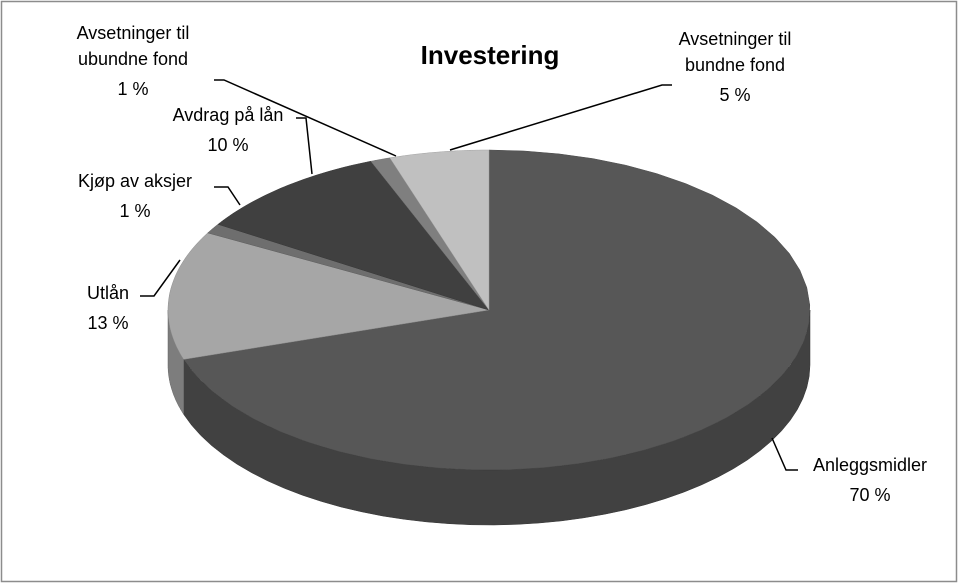  Describe the element at coordinates (135, 181) in the screenshot. I see `slice-label: Kjøp av aksjer` at that location.